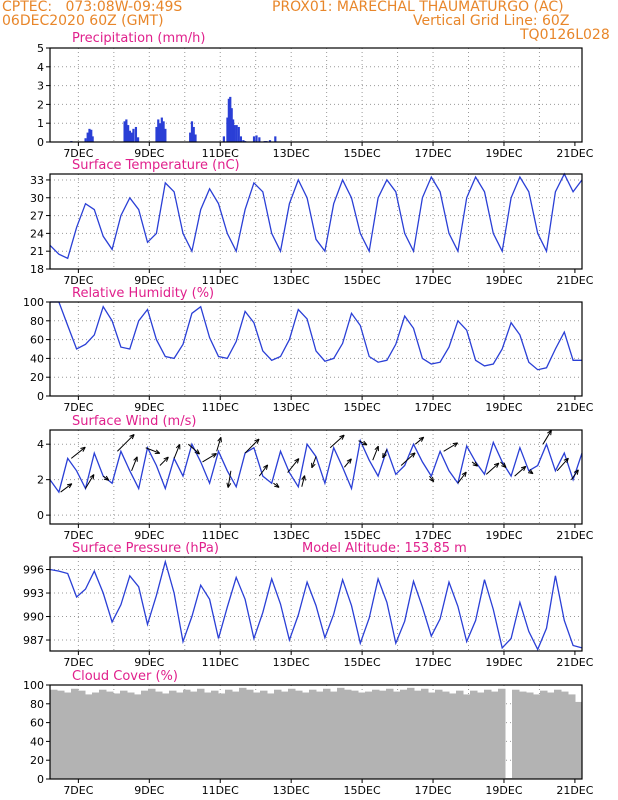 This screenshot has height=800, width=618. I want to click on humidity-ytick-label: 0, so click(40, 396).